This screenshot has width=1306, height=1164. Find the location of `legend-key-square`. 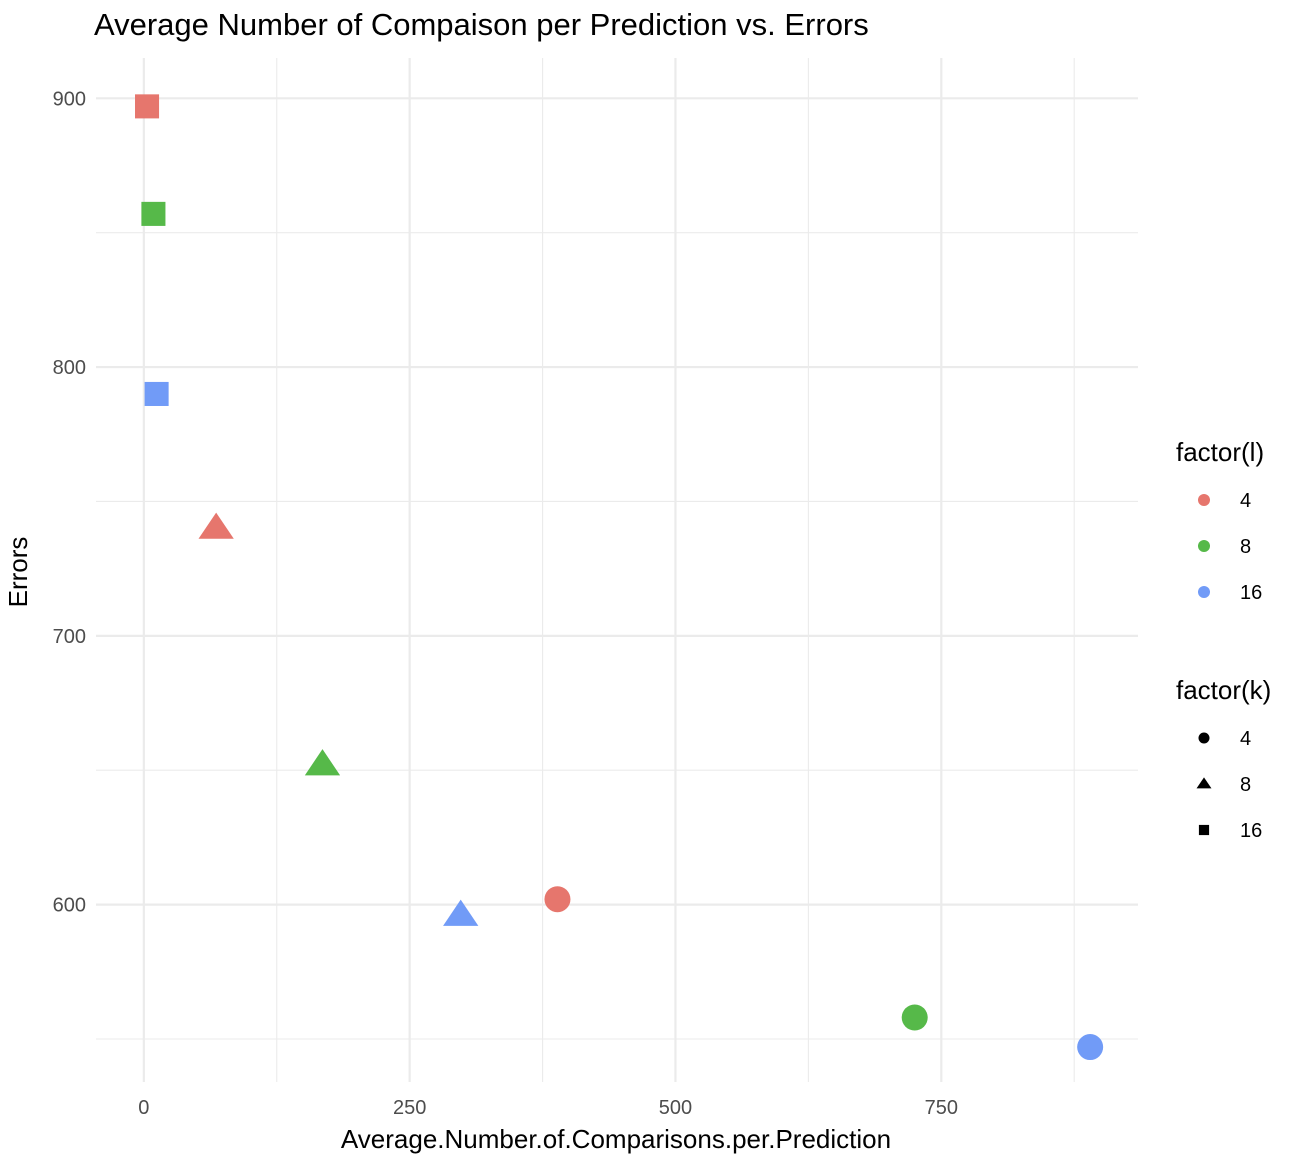

legend-key-square is located at coordinates (1204, 830).